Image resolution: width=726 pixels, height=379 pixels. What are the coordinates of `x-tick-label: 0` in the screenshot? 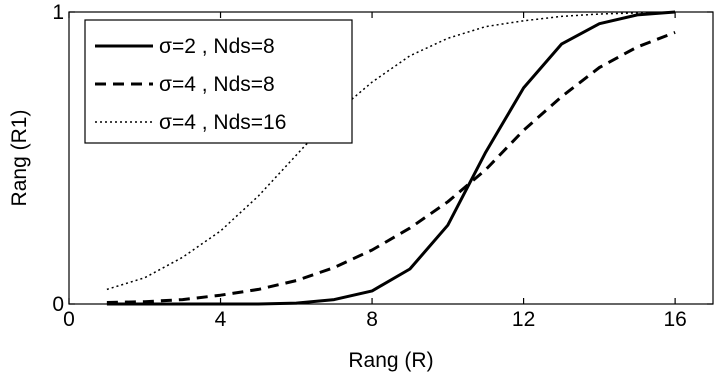 It's located at (69, 319).